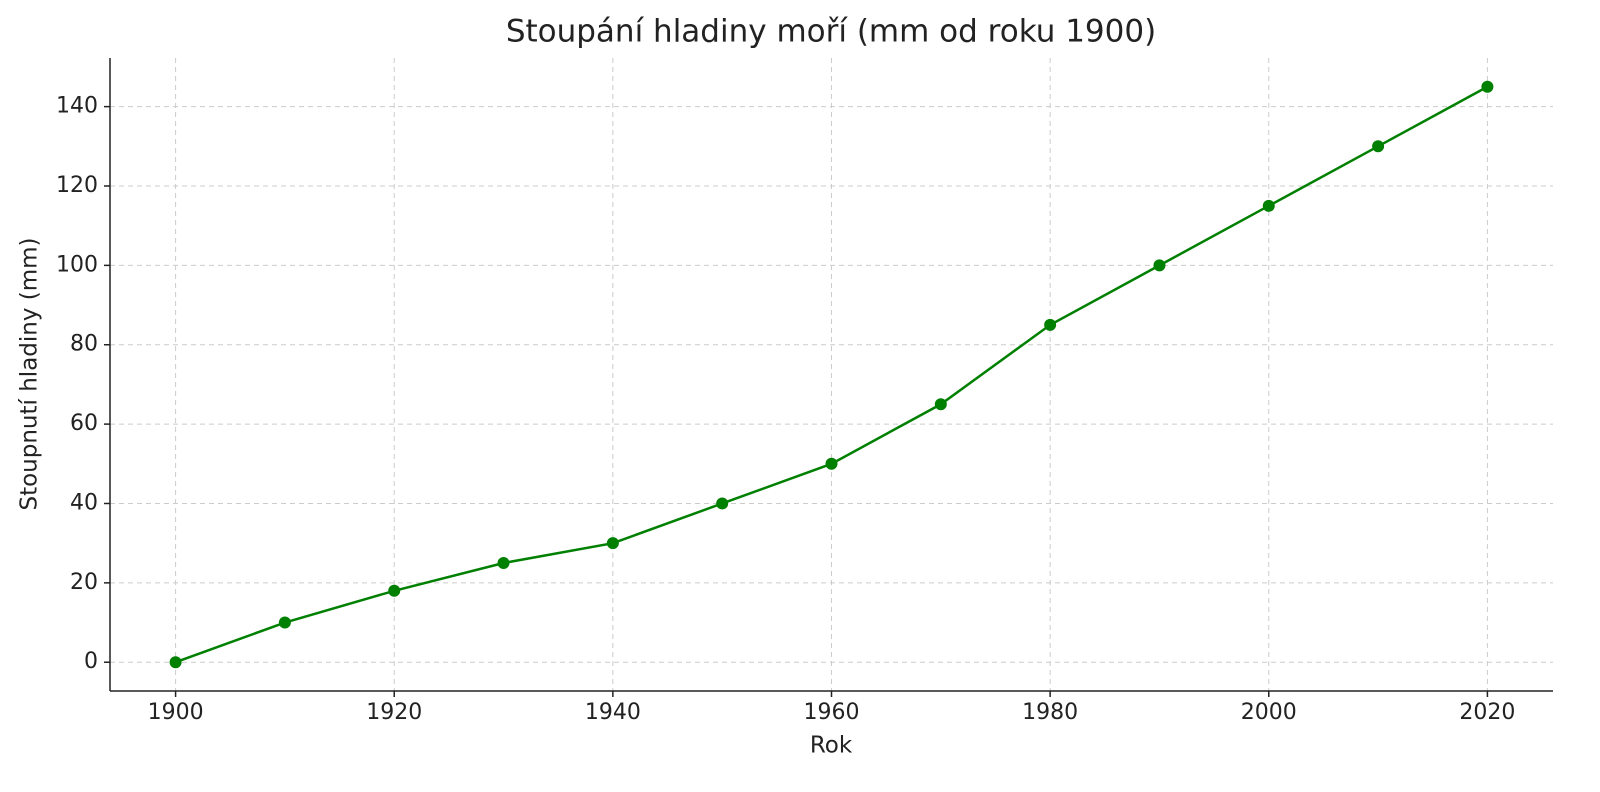 This screenshot has width=1600, height=792. Describe the element at coordinates (176, 712) in the screenshot. I see `x-tick-label: 1900` at that location.